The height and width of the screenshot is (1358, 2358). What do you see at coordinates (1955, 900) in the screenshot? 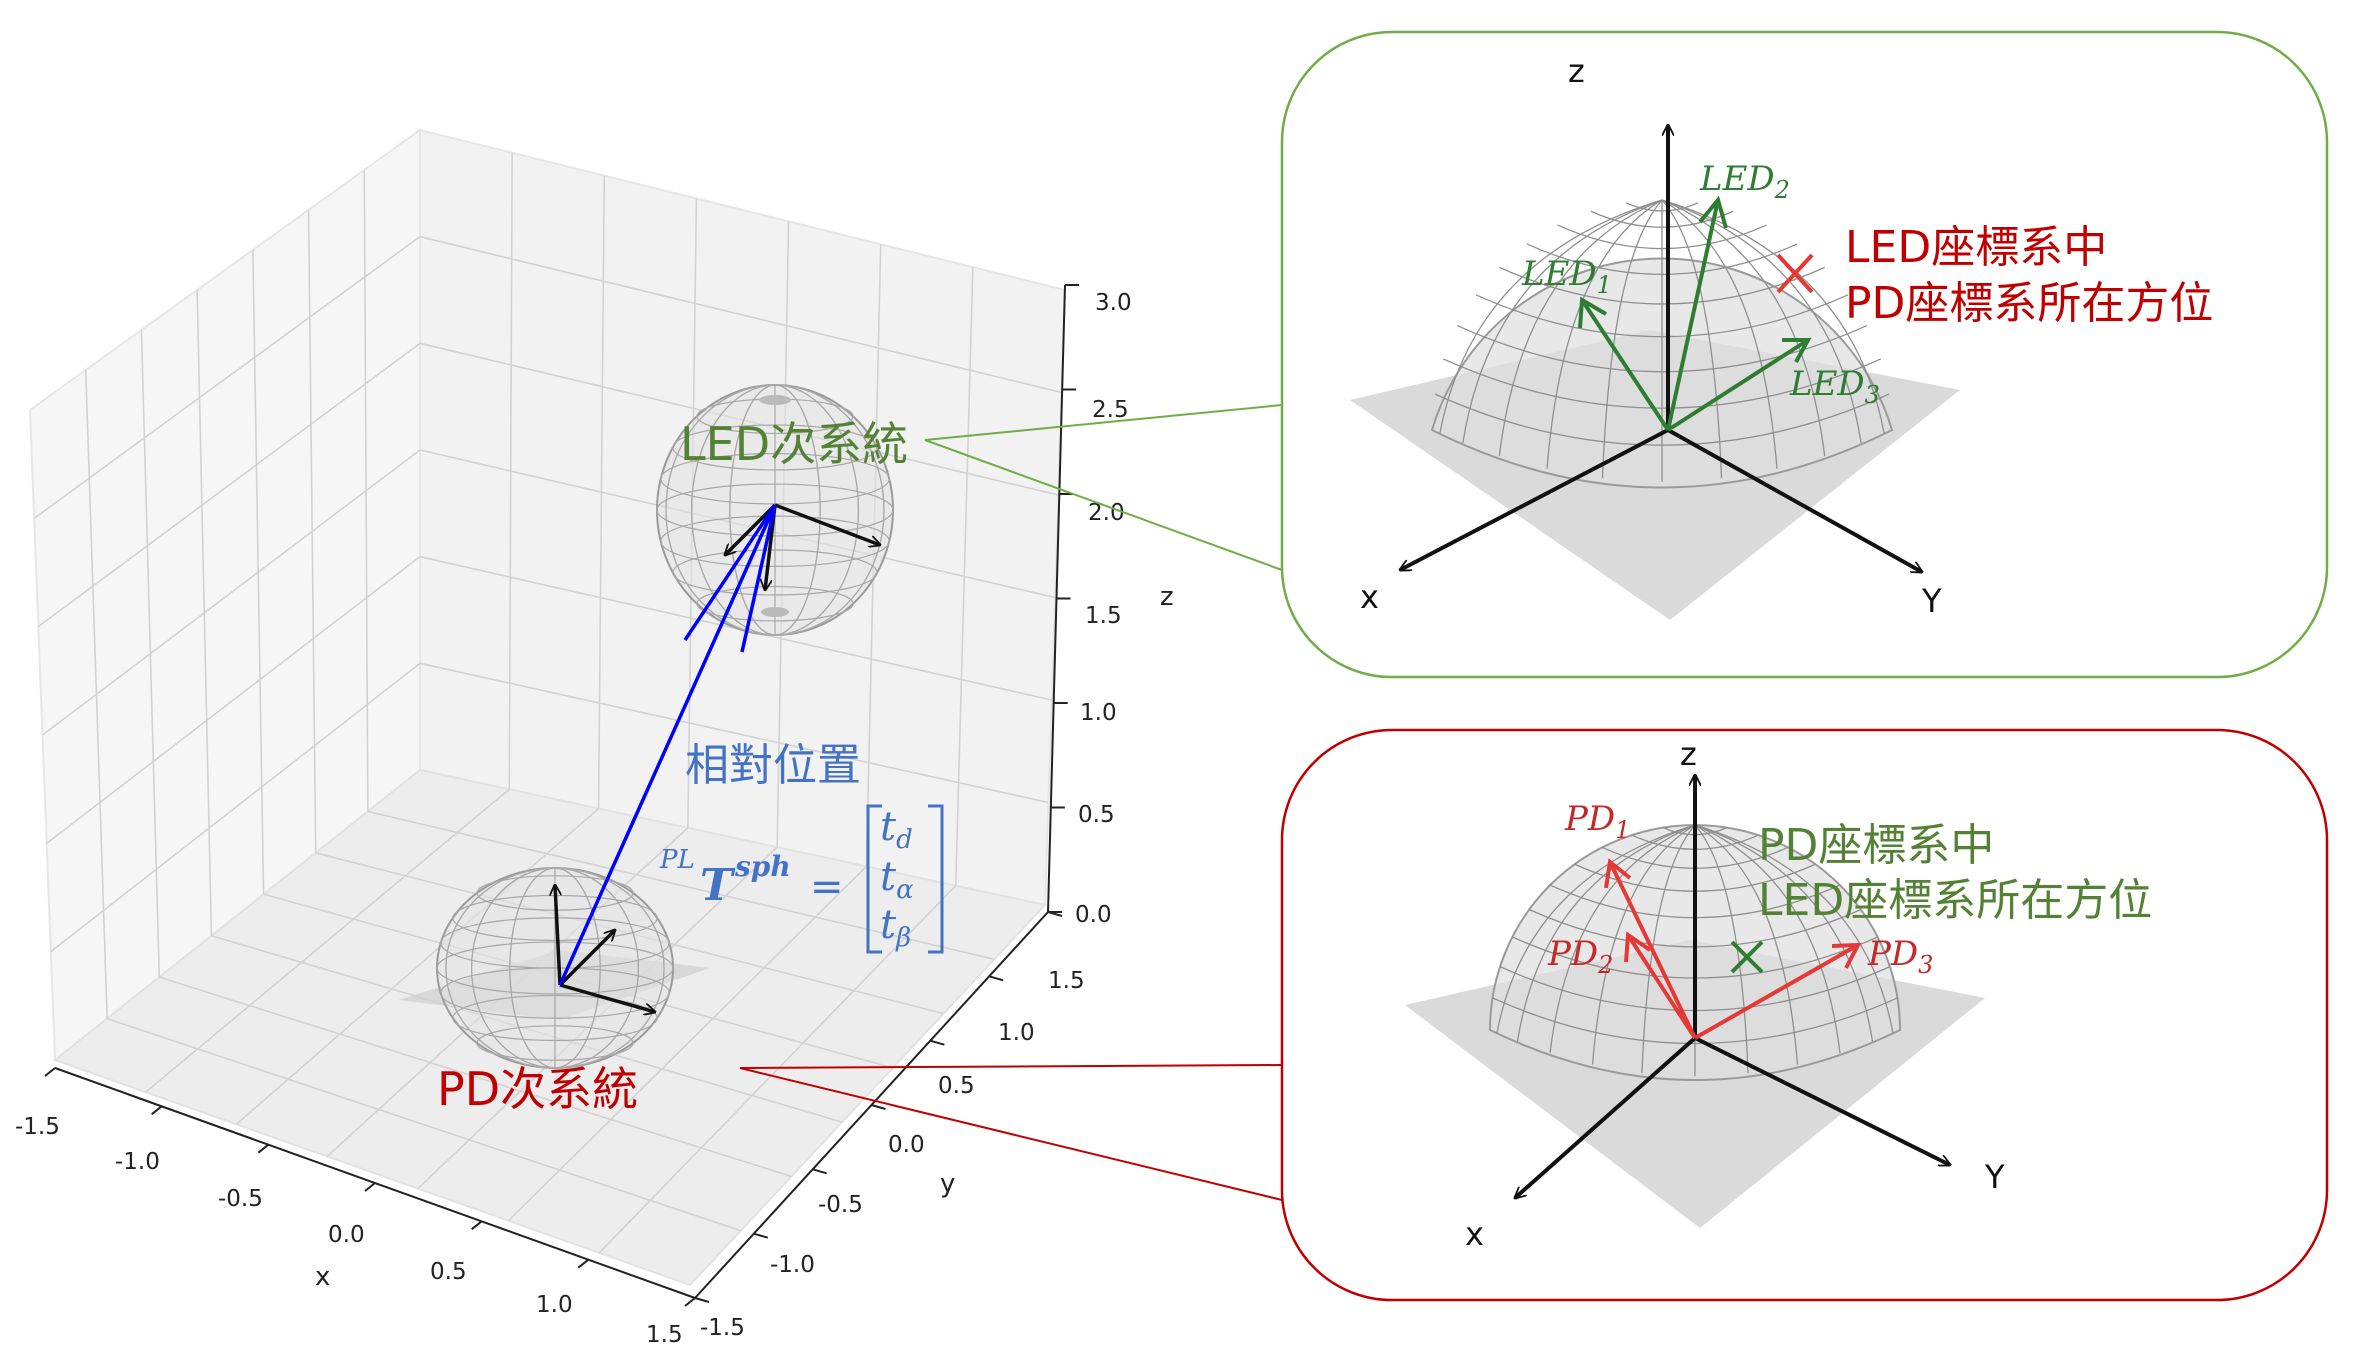
I see `pd-note-line2: LED座標系所在方位` at bounding box center [1955, 900].